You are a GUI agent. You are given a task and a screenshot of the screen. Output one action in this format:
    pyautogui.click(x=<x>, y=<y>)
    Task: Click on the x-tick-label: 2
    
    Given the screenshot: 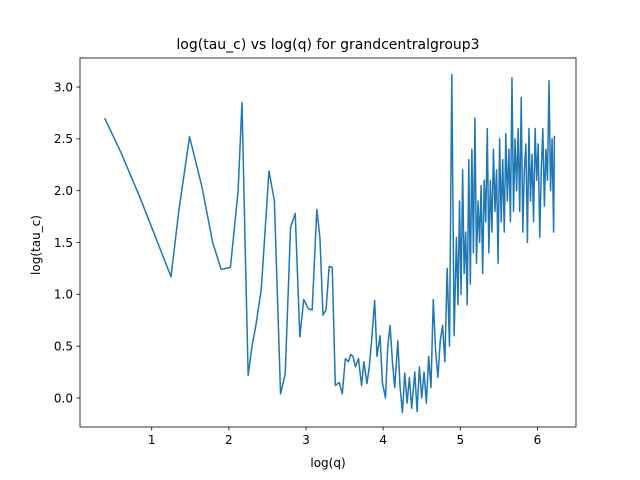 What is the action you would take?
    pyautogui.click(x=229, y=440)
    